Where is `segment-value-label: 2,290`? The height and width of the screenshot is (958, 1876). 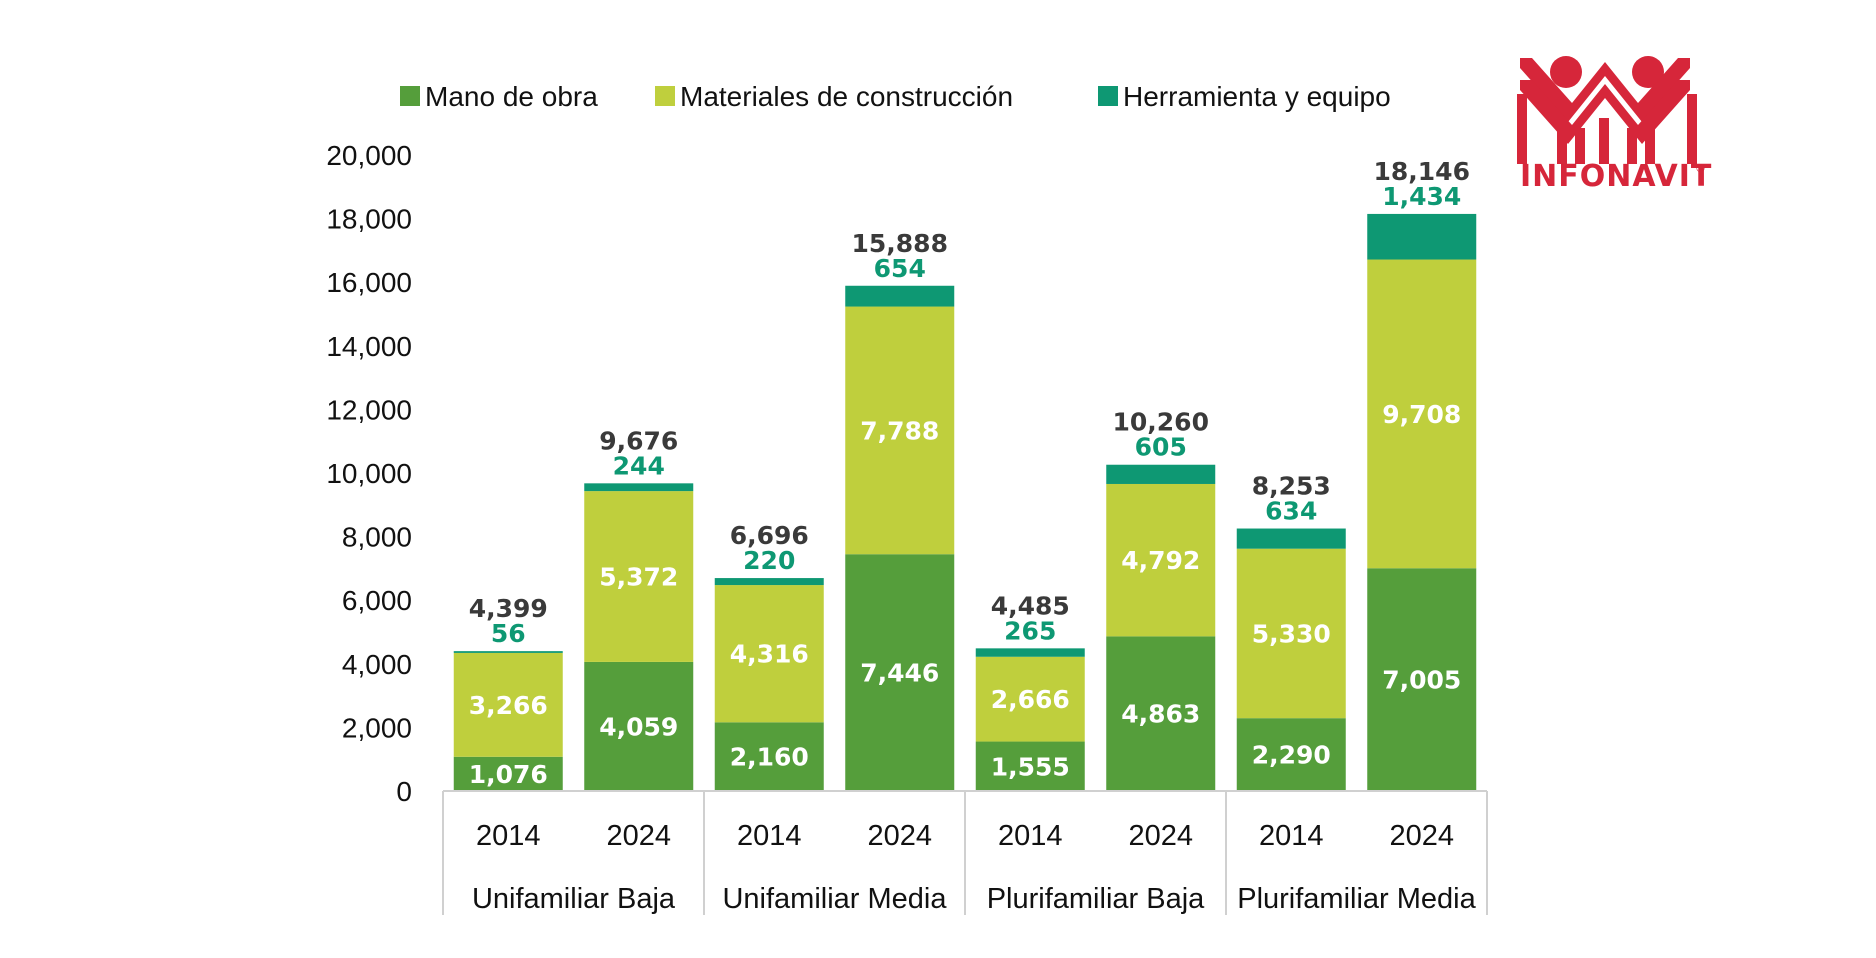
segment-value-label: 2,290 is located at coordinates (1291, 755).